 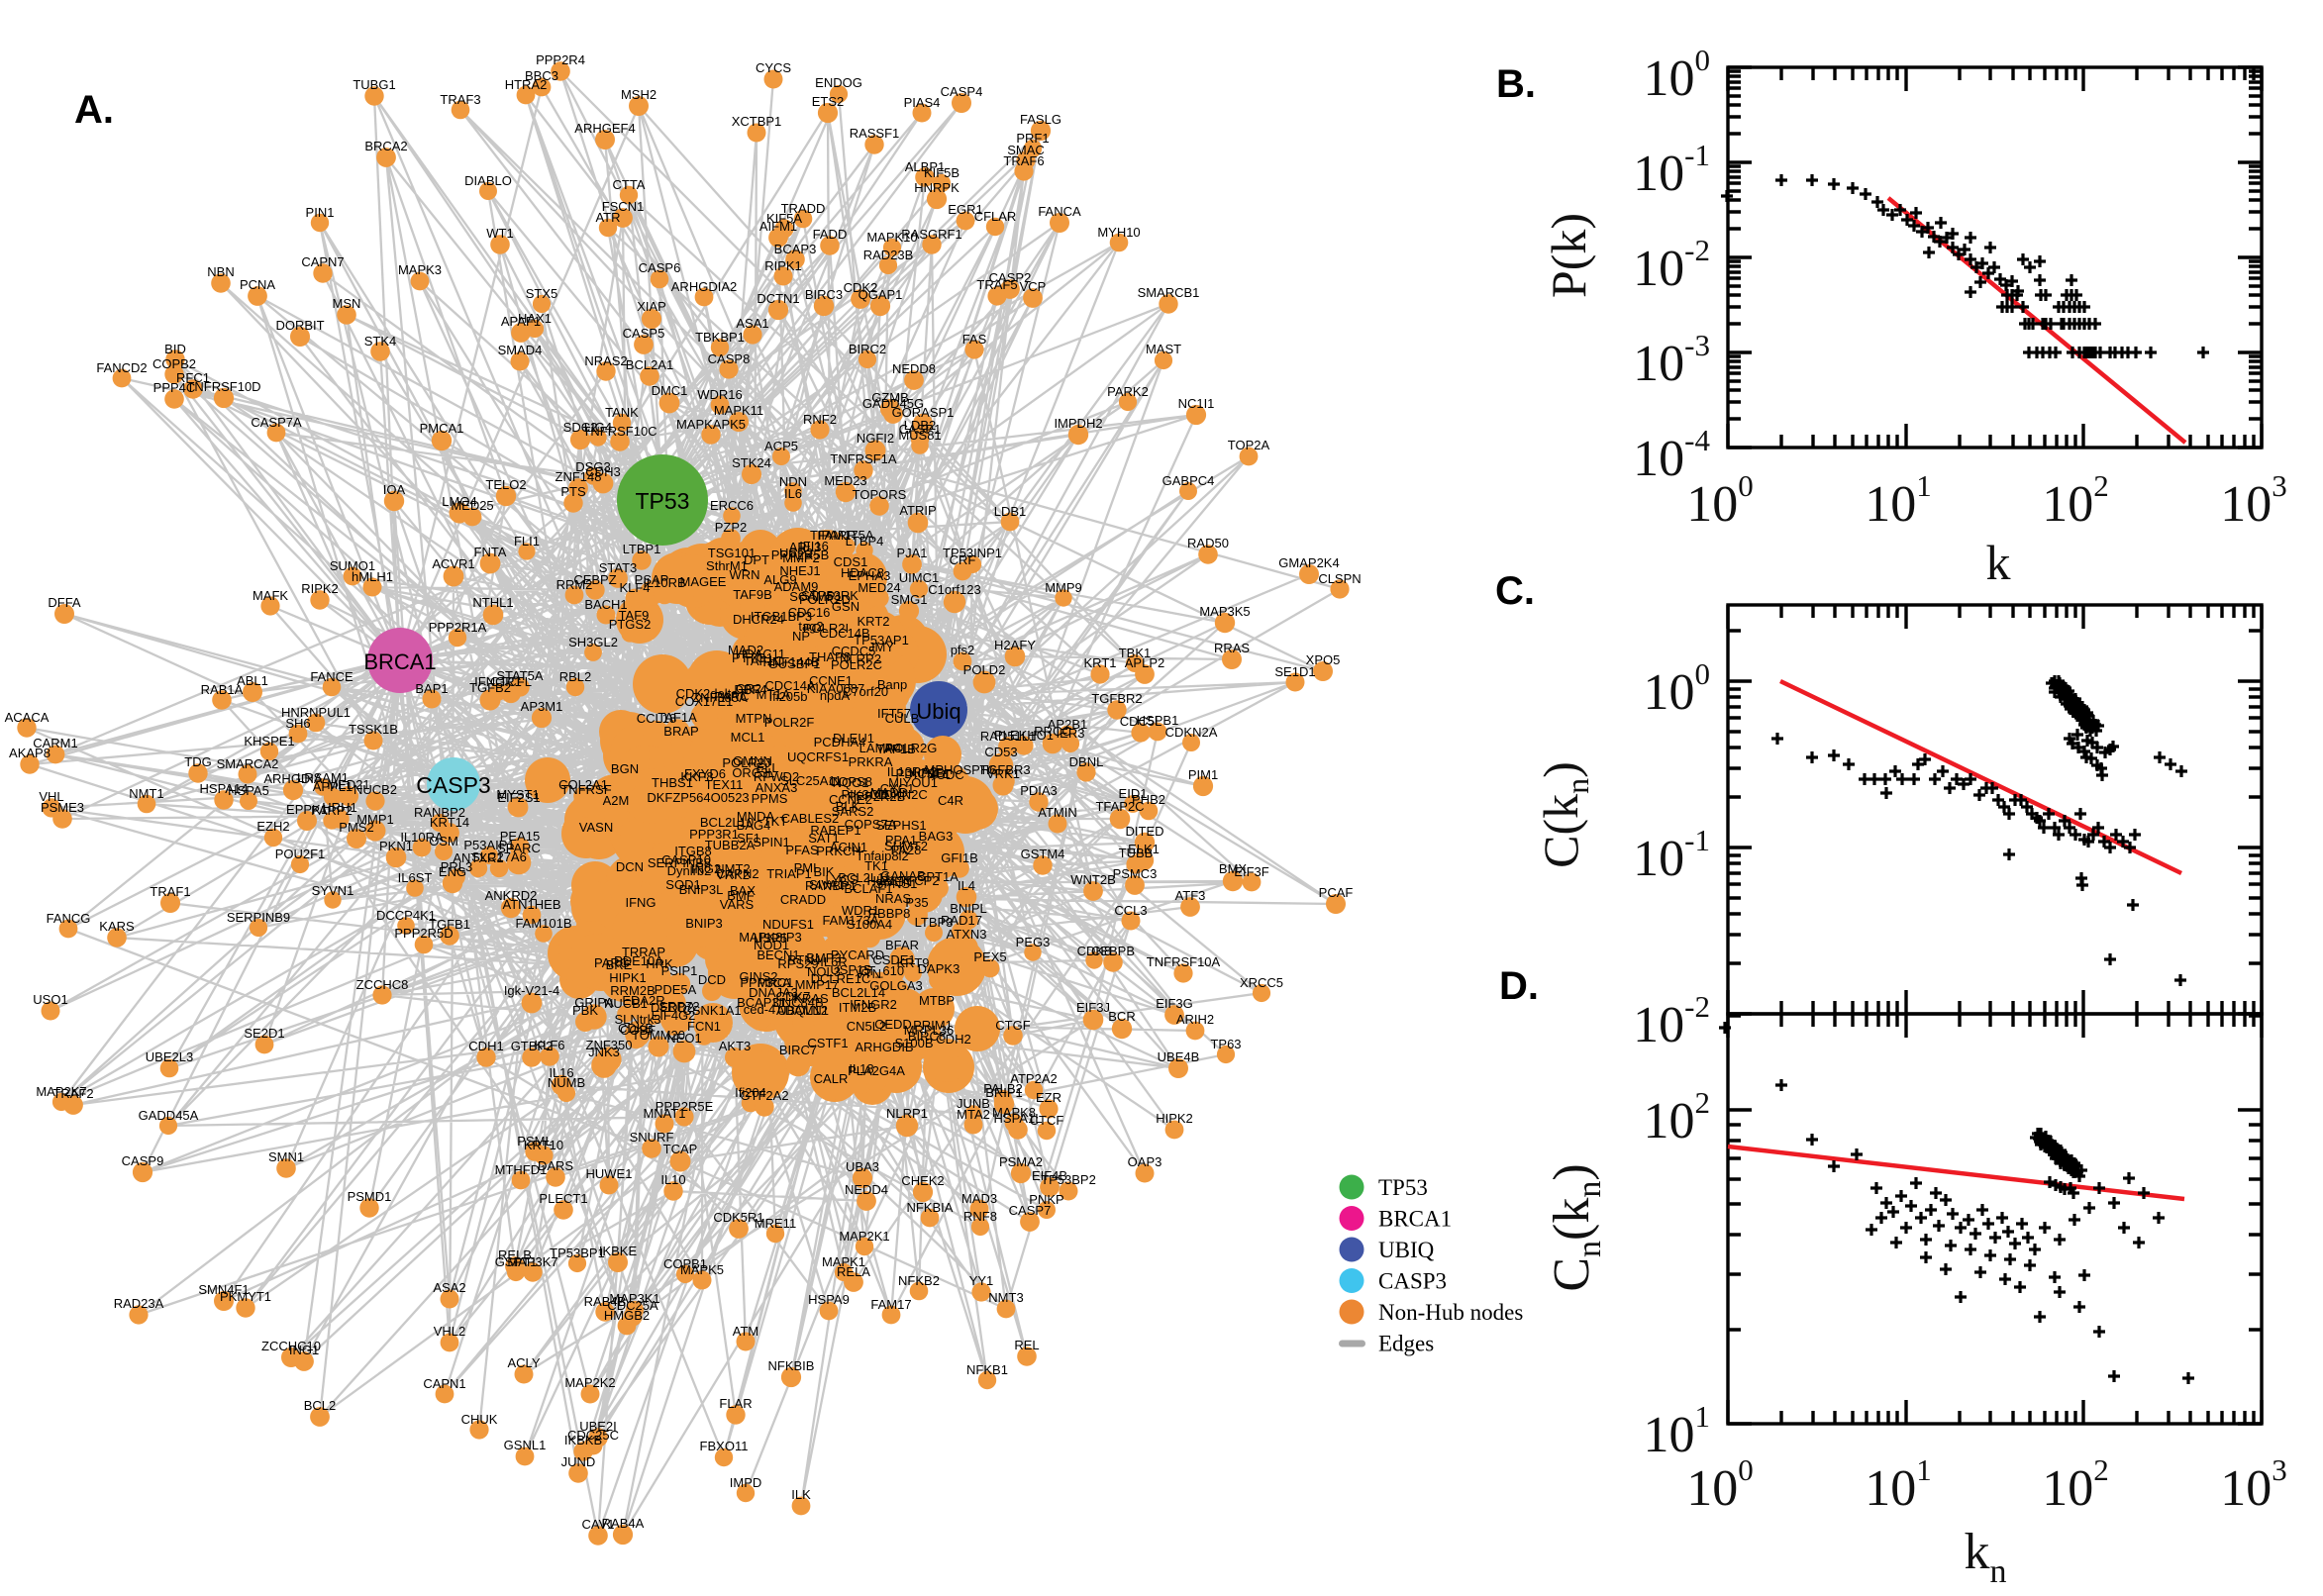 I want to click on svg-text: EZR, so click(x=1048, y=1097).